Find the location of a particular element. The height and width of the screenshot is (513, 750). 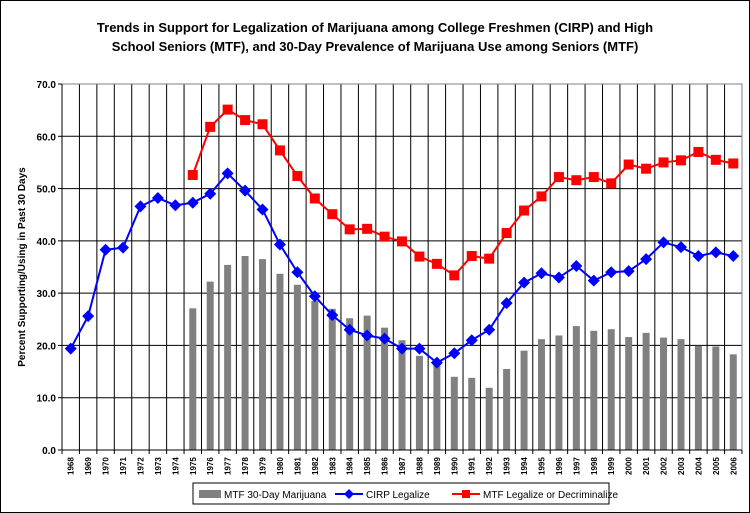

bar-mtf-30day-2004 is located at coordinates (698, 397).